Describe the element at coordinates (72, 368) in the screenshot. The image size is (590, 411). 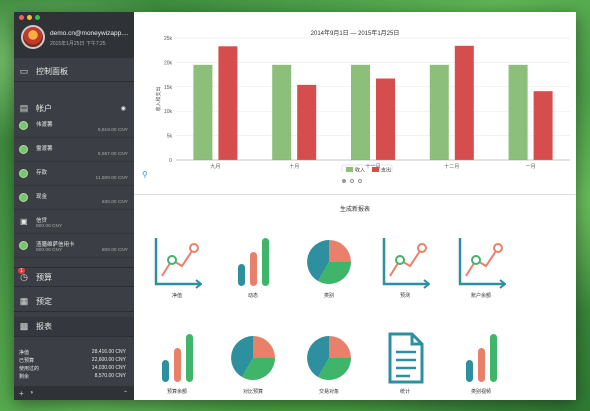
I see `summary-row: 使用过的 14,030.00 CNY` at that location.